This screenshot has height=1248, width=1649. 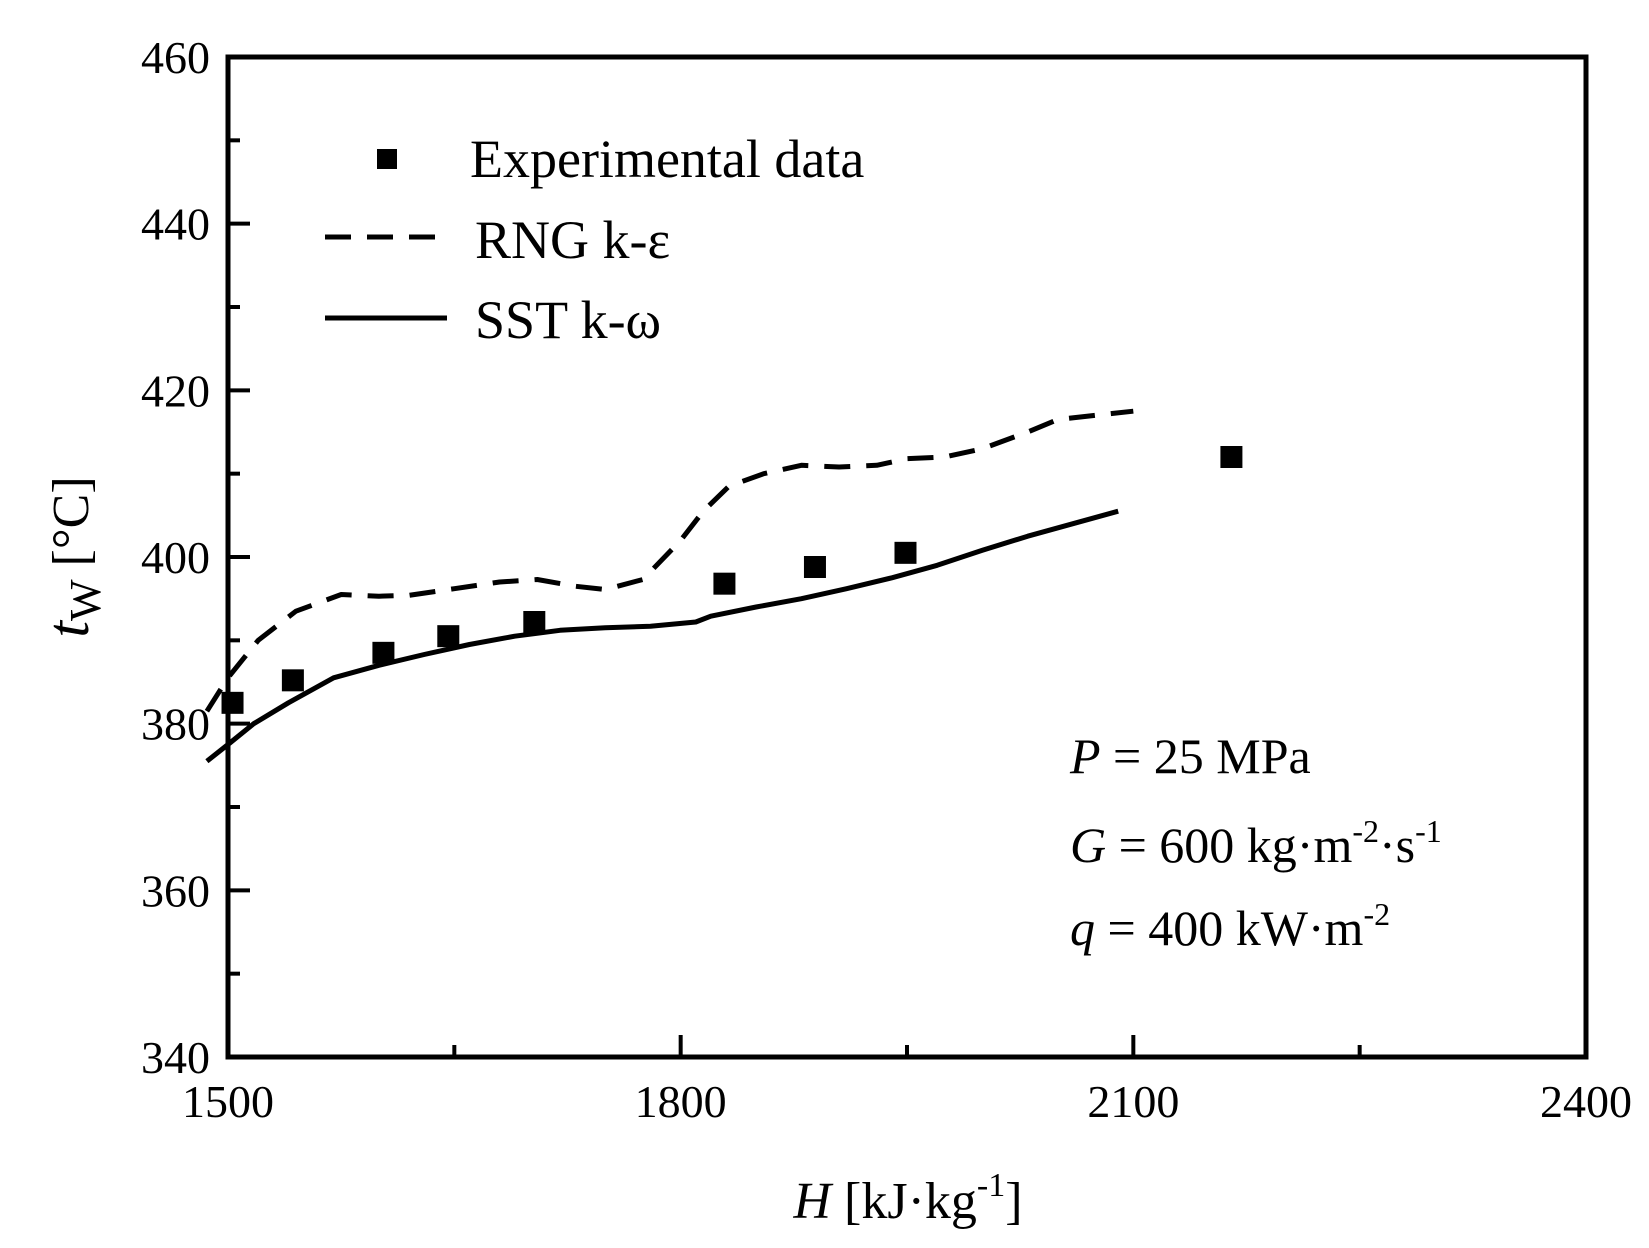 What do you see at coordinates (175, 890) in the screenshot?
I see `y-tick-label: 360` at bounding box center [175, 890].